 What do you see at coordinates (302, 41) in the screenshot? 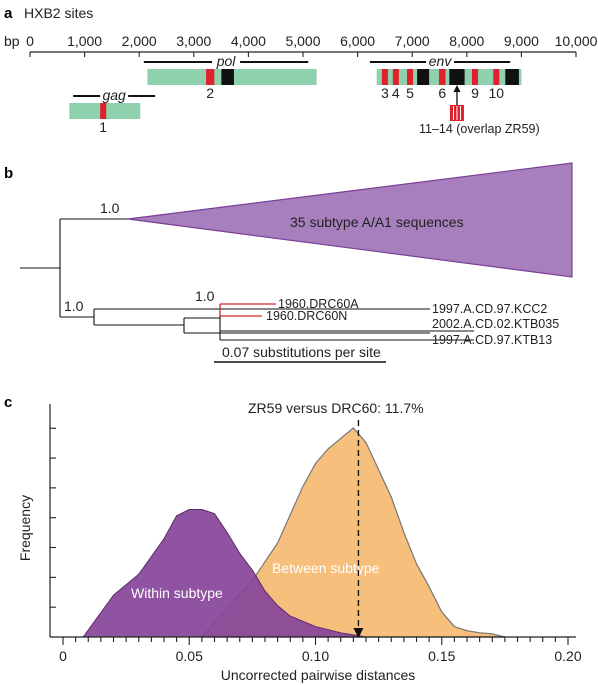
I see `bp-tick-label: 5,000` at bounding box center [302, 41].